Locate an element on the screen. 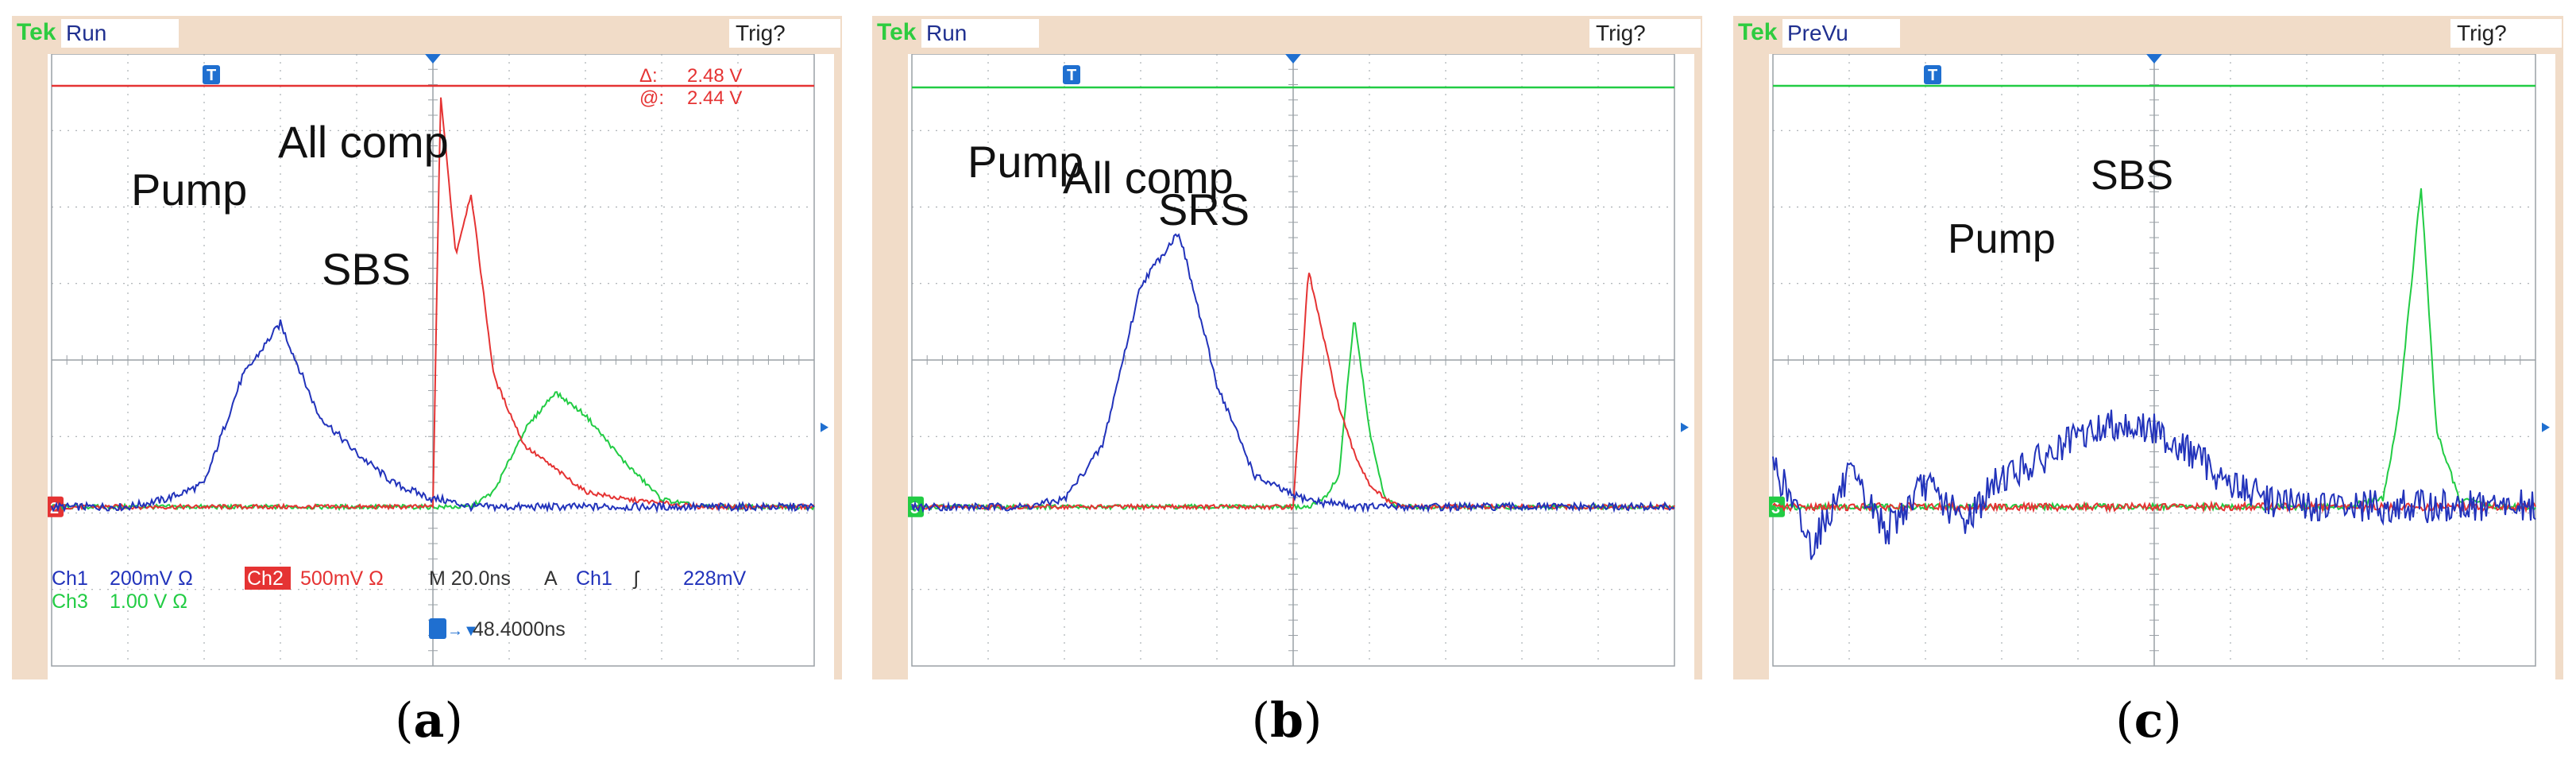 The height and width of the screenshot is (782, 2576). annotation-label-srs: SRS is located at coordinates (1203, 209).